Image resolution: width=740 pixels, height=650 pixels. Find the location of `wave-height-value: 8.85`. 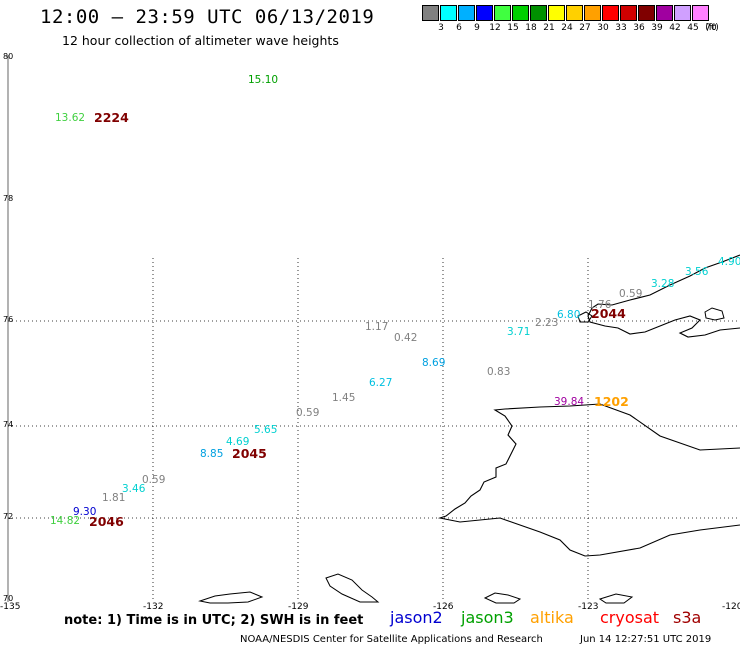

wave-height-value: 8.85 is located at coordinates (212, 454).